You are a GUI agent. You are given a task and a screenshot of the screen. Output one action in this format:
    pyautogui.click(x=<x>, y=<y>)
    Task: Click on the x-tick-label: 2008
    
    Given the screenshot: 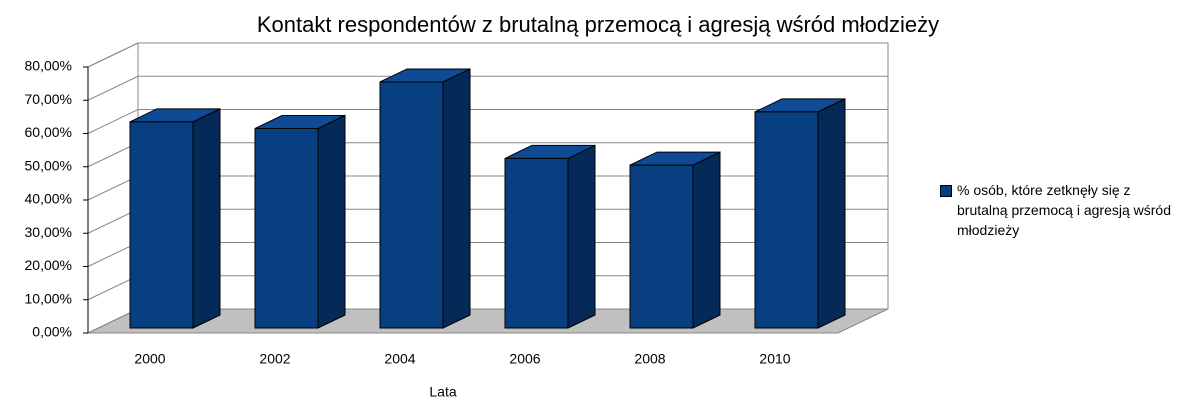 What is the action you would take?
    pyautogui.click(x=649, y=359)
    